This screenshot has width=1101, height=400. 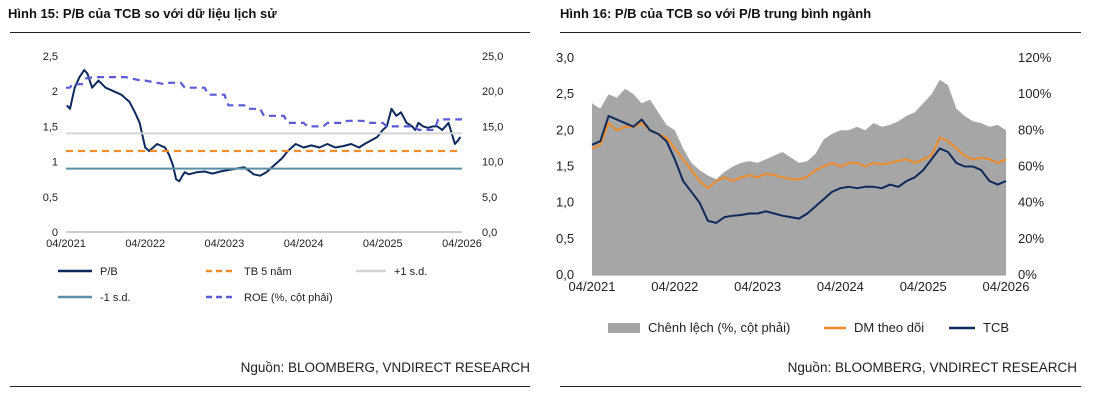 I want to click on right-y-right-tick: 0%, so click(x=1027, y=274).